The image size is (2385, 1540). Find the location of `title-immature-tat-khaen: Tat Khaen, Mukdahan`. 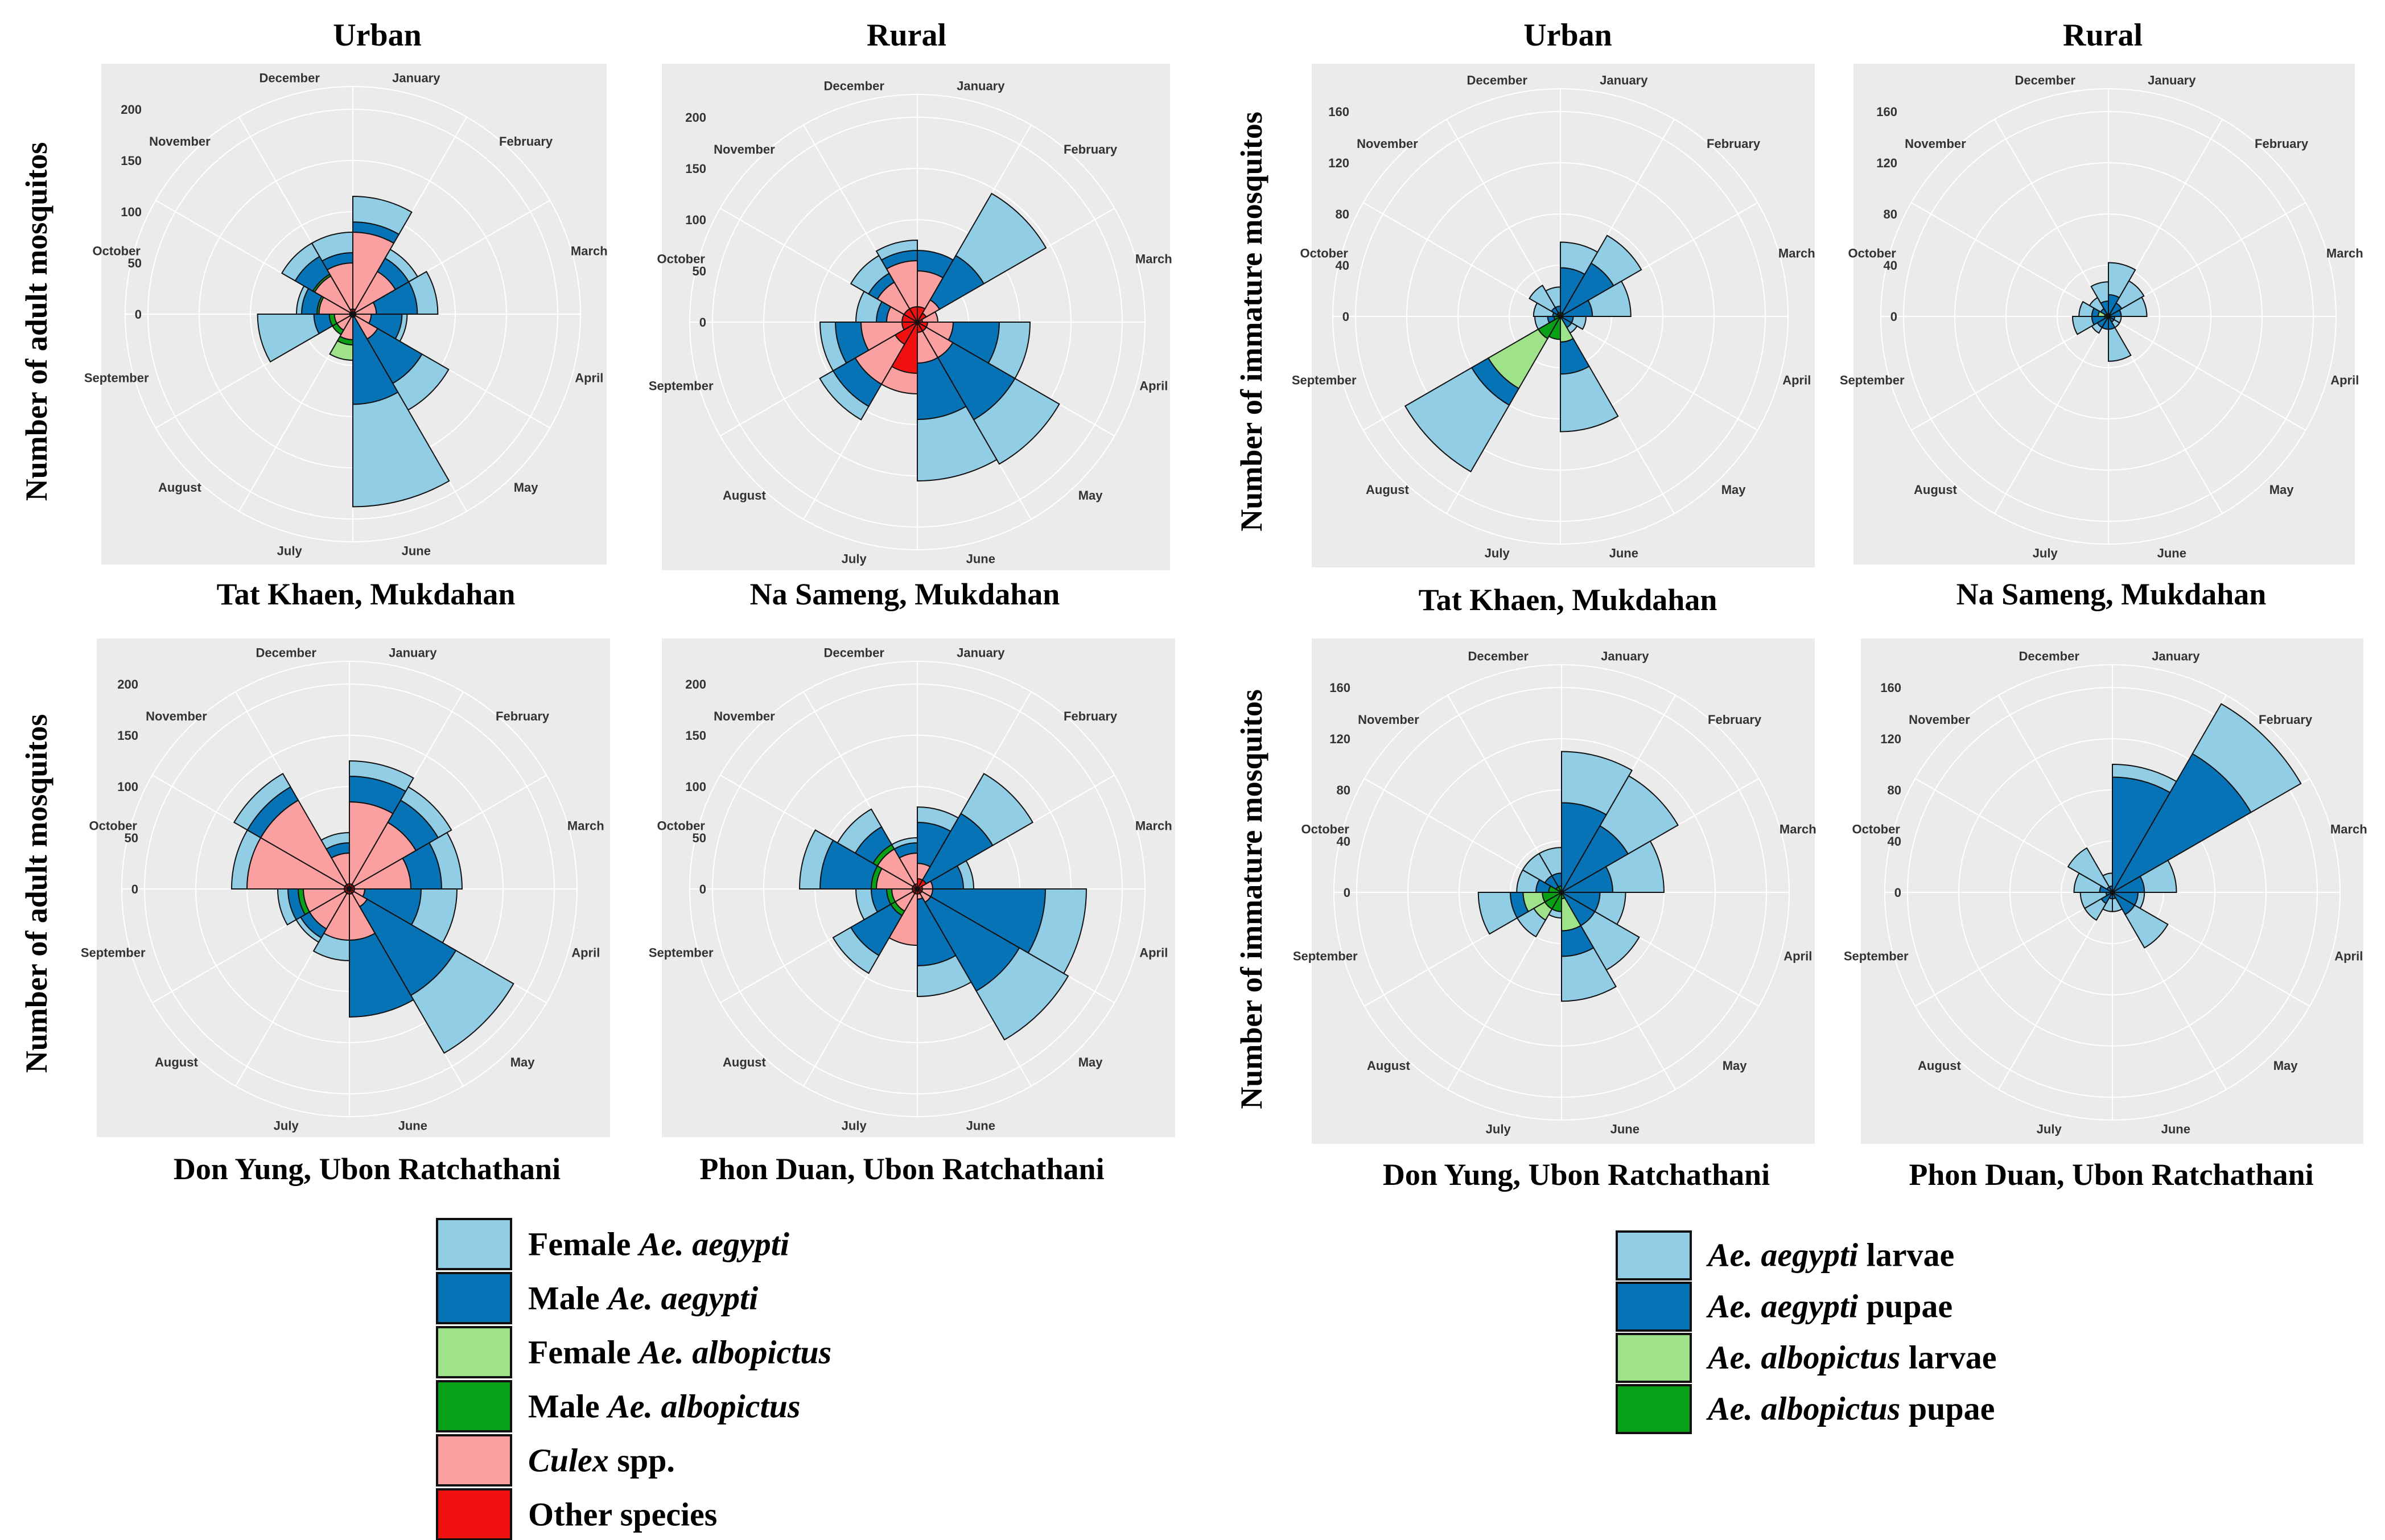

title-immature-tat-khaen: Tat Khaen, Mukdahan is located at coordinates (1568, 600).